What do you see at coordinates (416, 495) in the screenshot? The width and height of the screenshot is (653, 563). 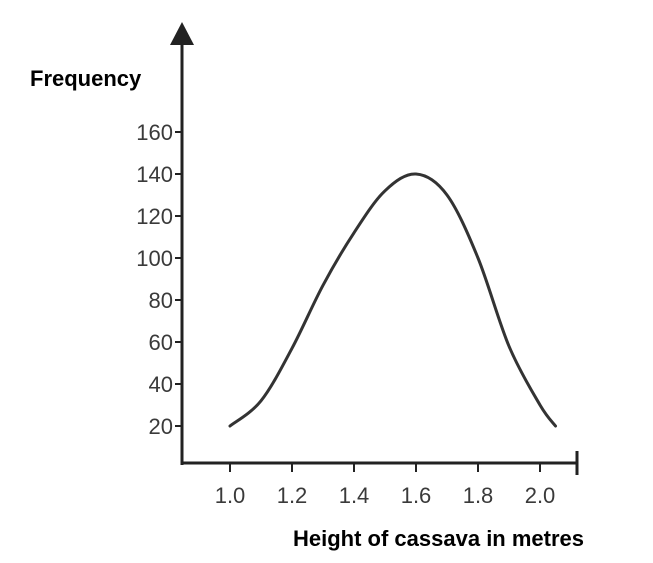 I see `x-tick-label: 1.6` at bounding box center [416, 495].